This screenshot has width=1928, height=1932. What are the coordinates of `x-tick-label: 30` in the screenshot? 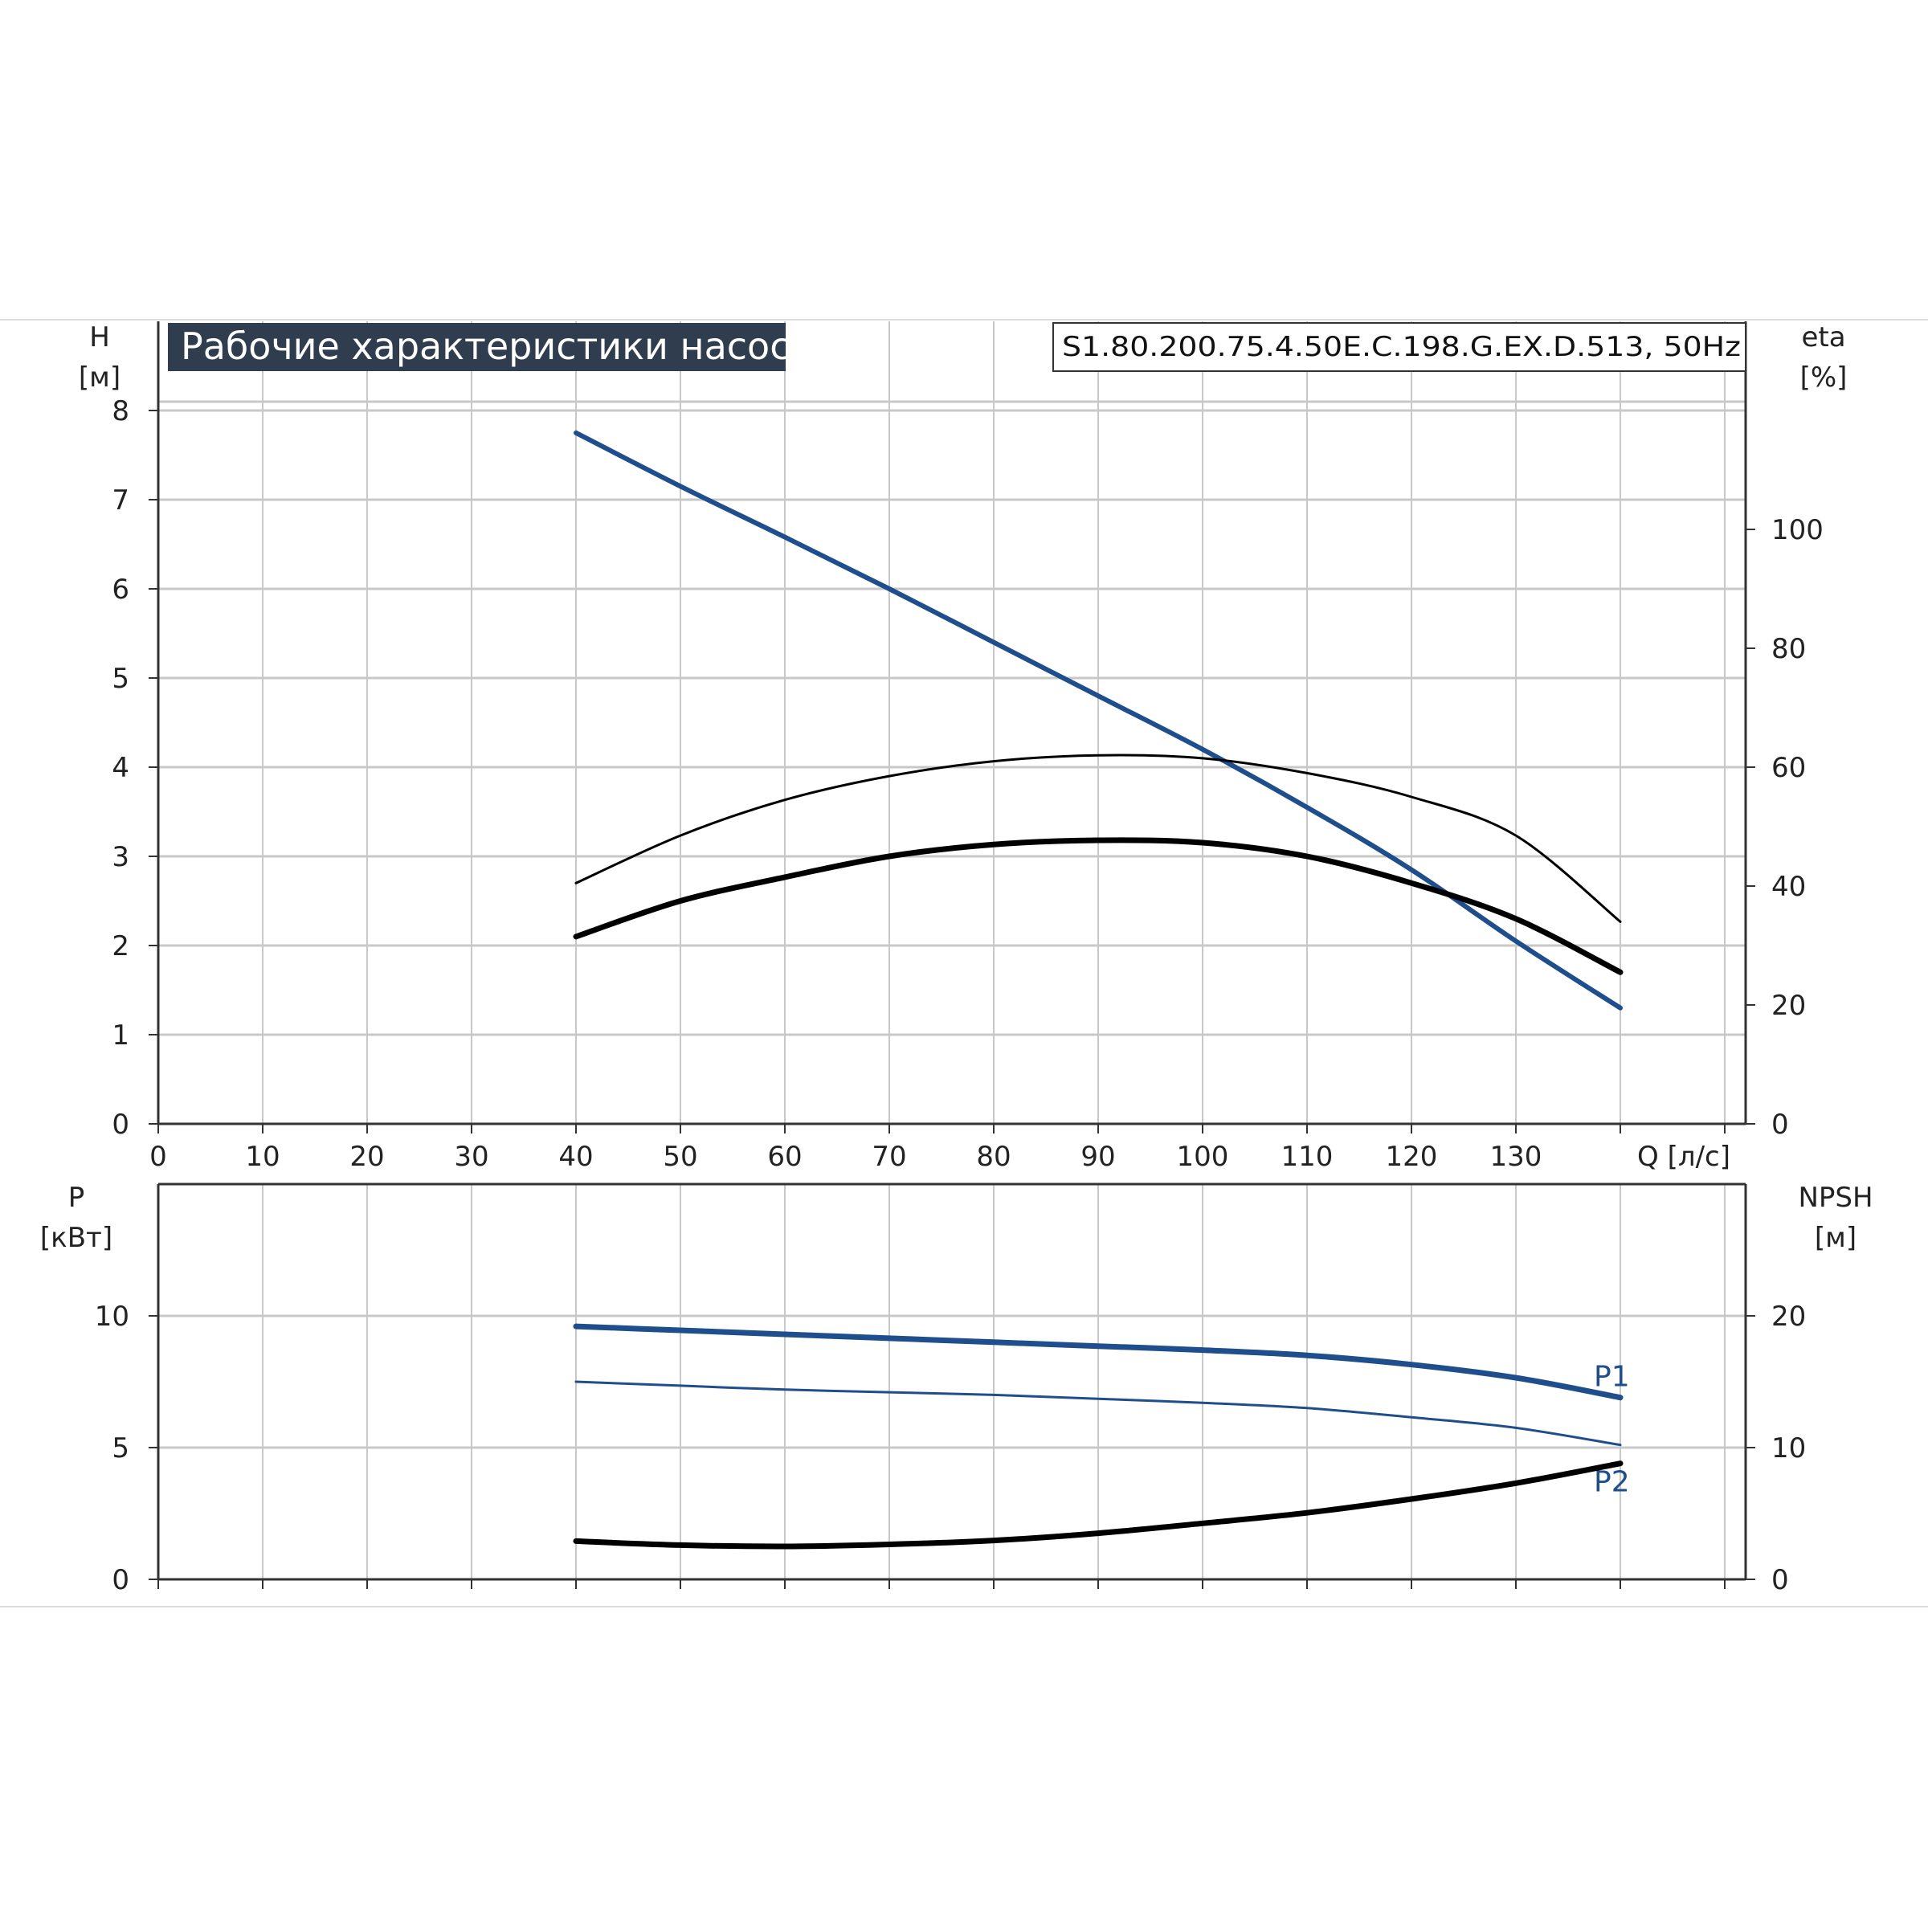 It's located at (471, 1157).